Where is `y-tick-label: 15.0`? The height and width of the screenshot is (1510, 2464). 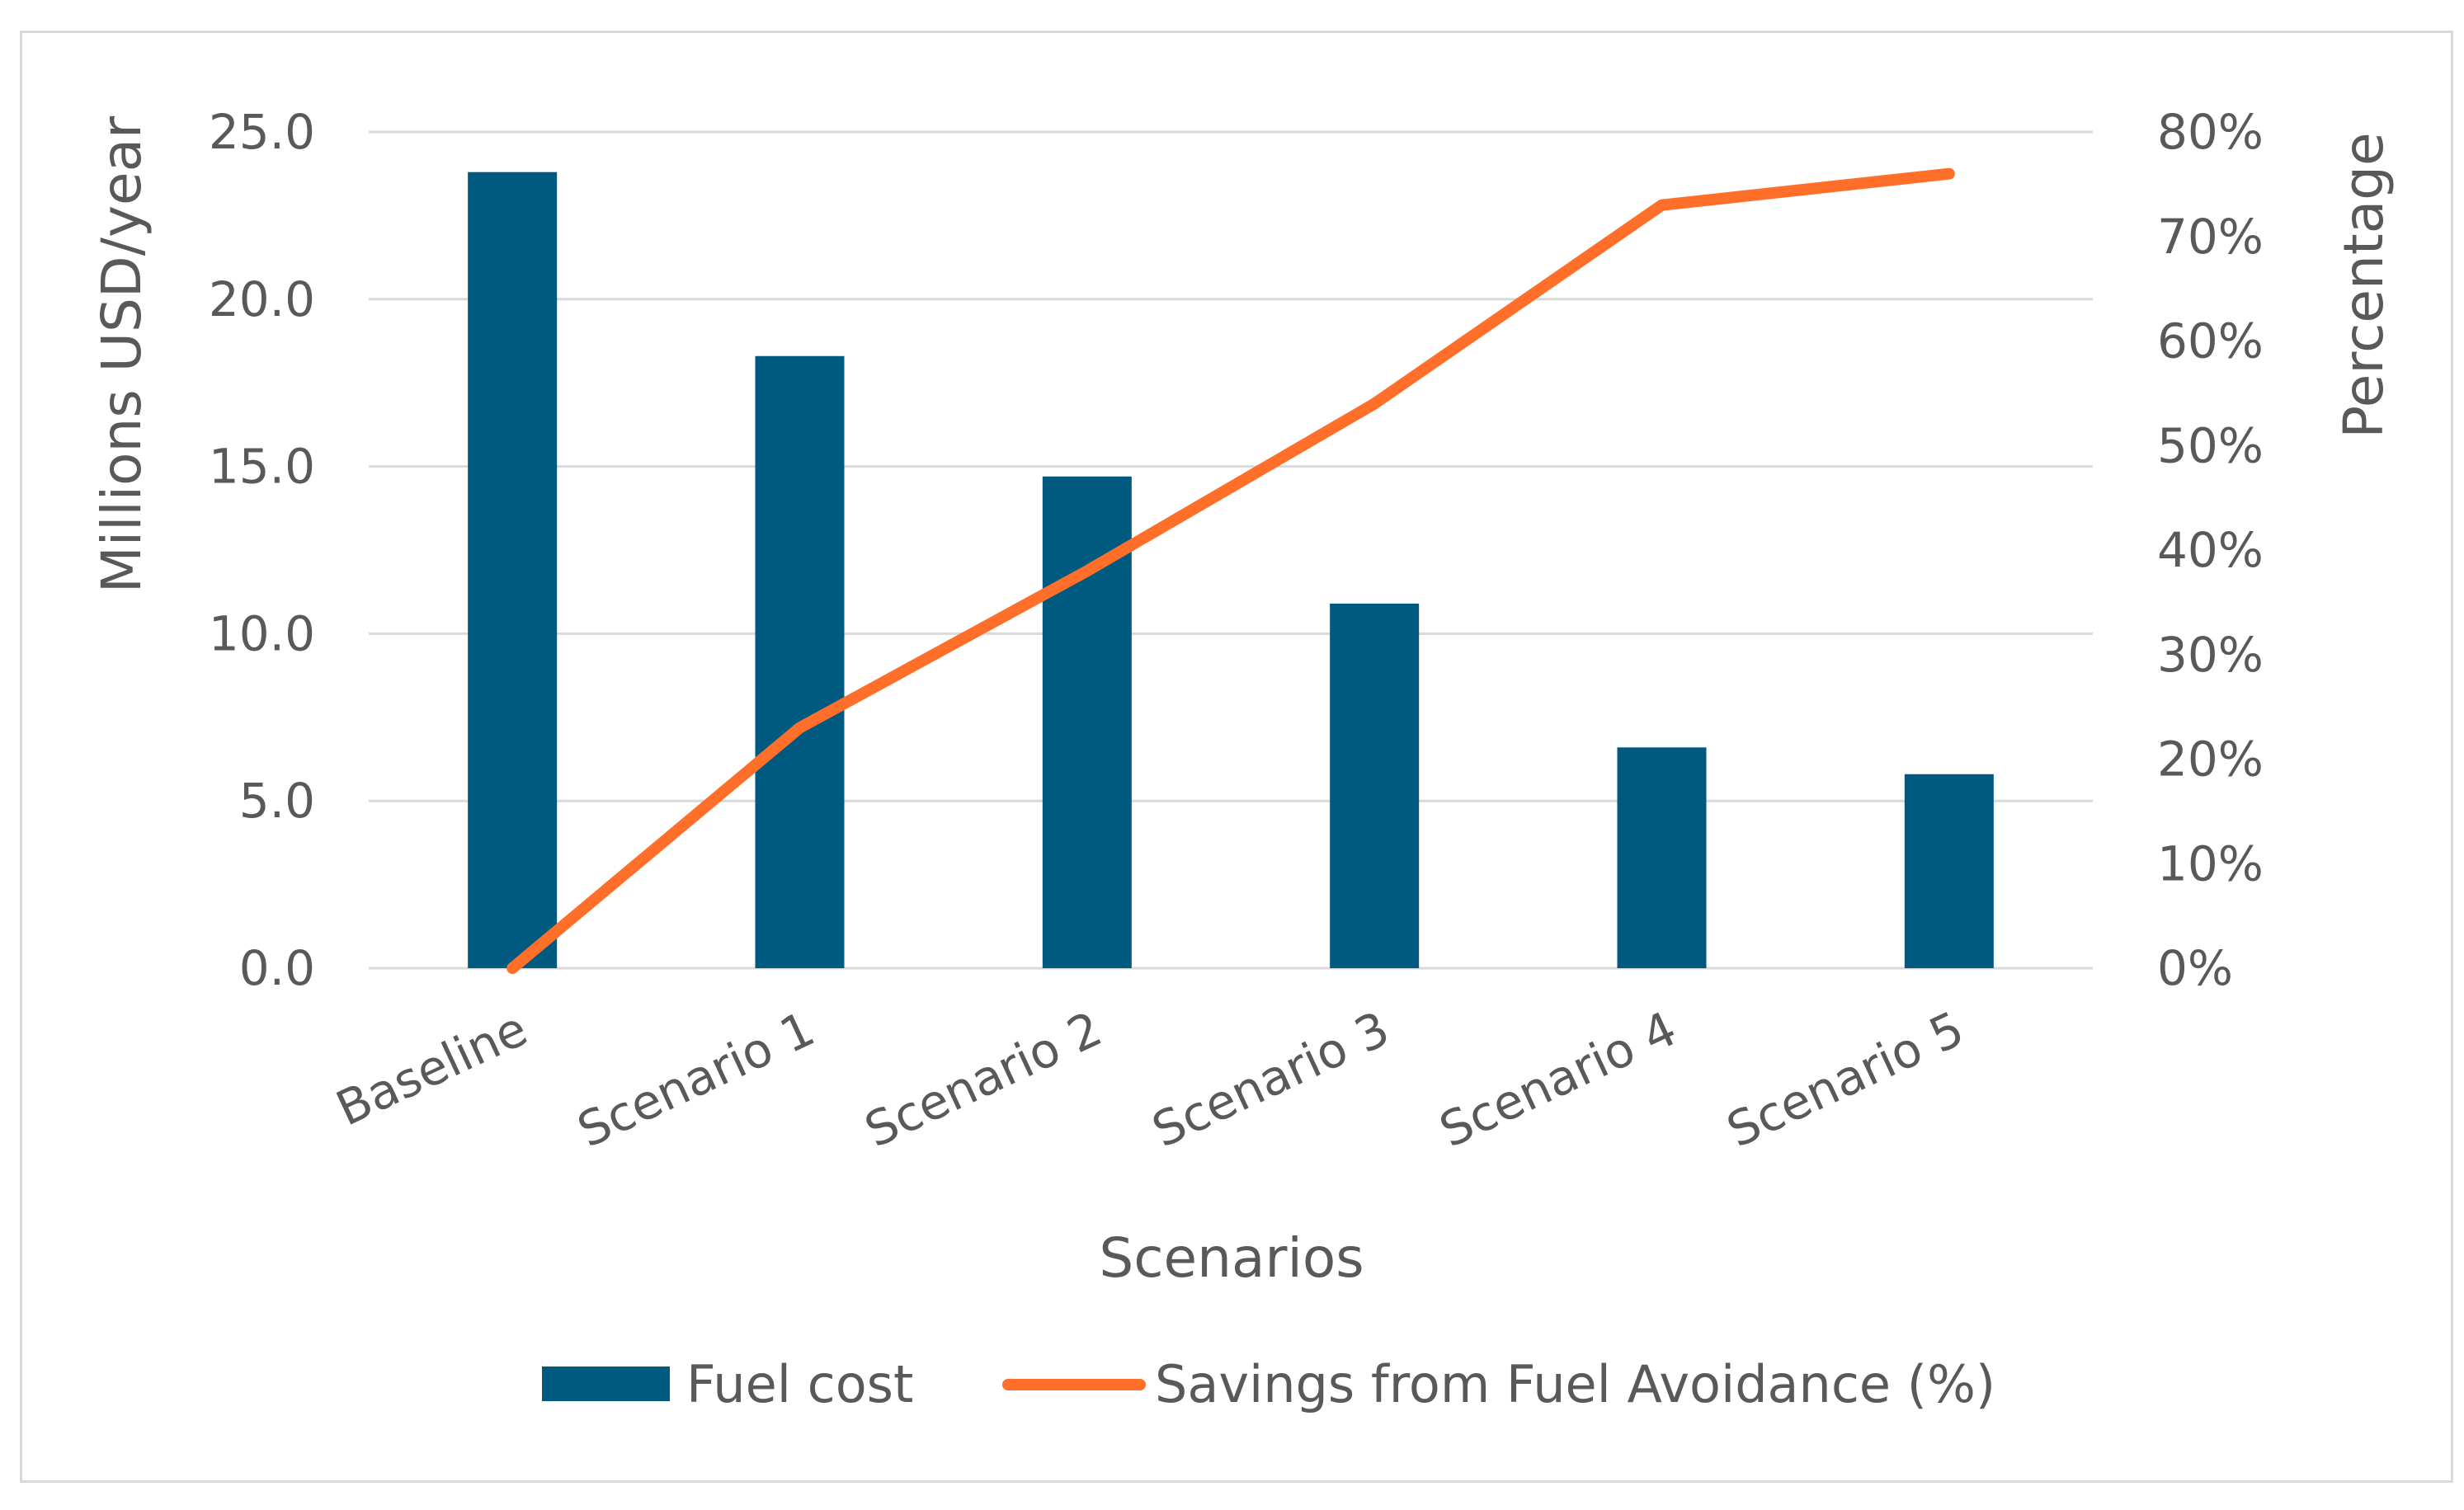 y-tick-label: 15.0 is located at coordinates (262, 467).